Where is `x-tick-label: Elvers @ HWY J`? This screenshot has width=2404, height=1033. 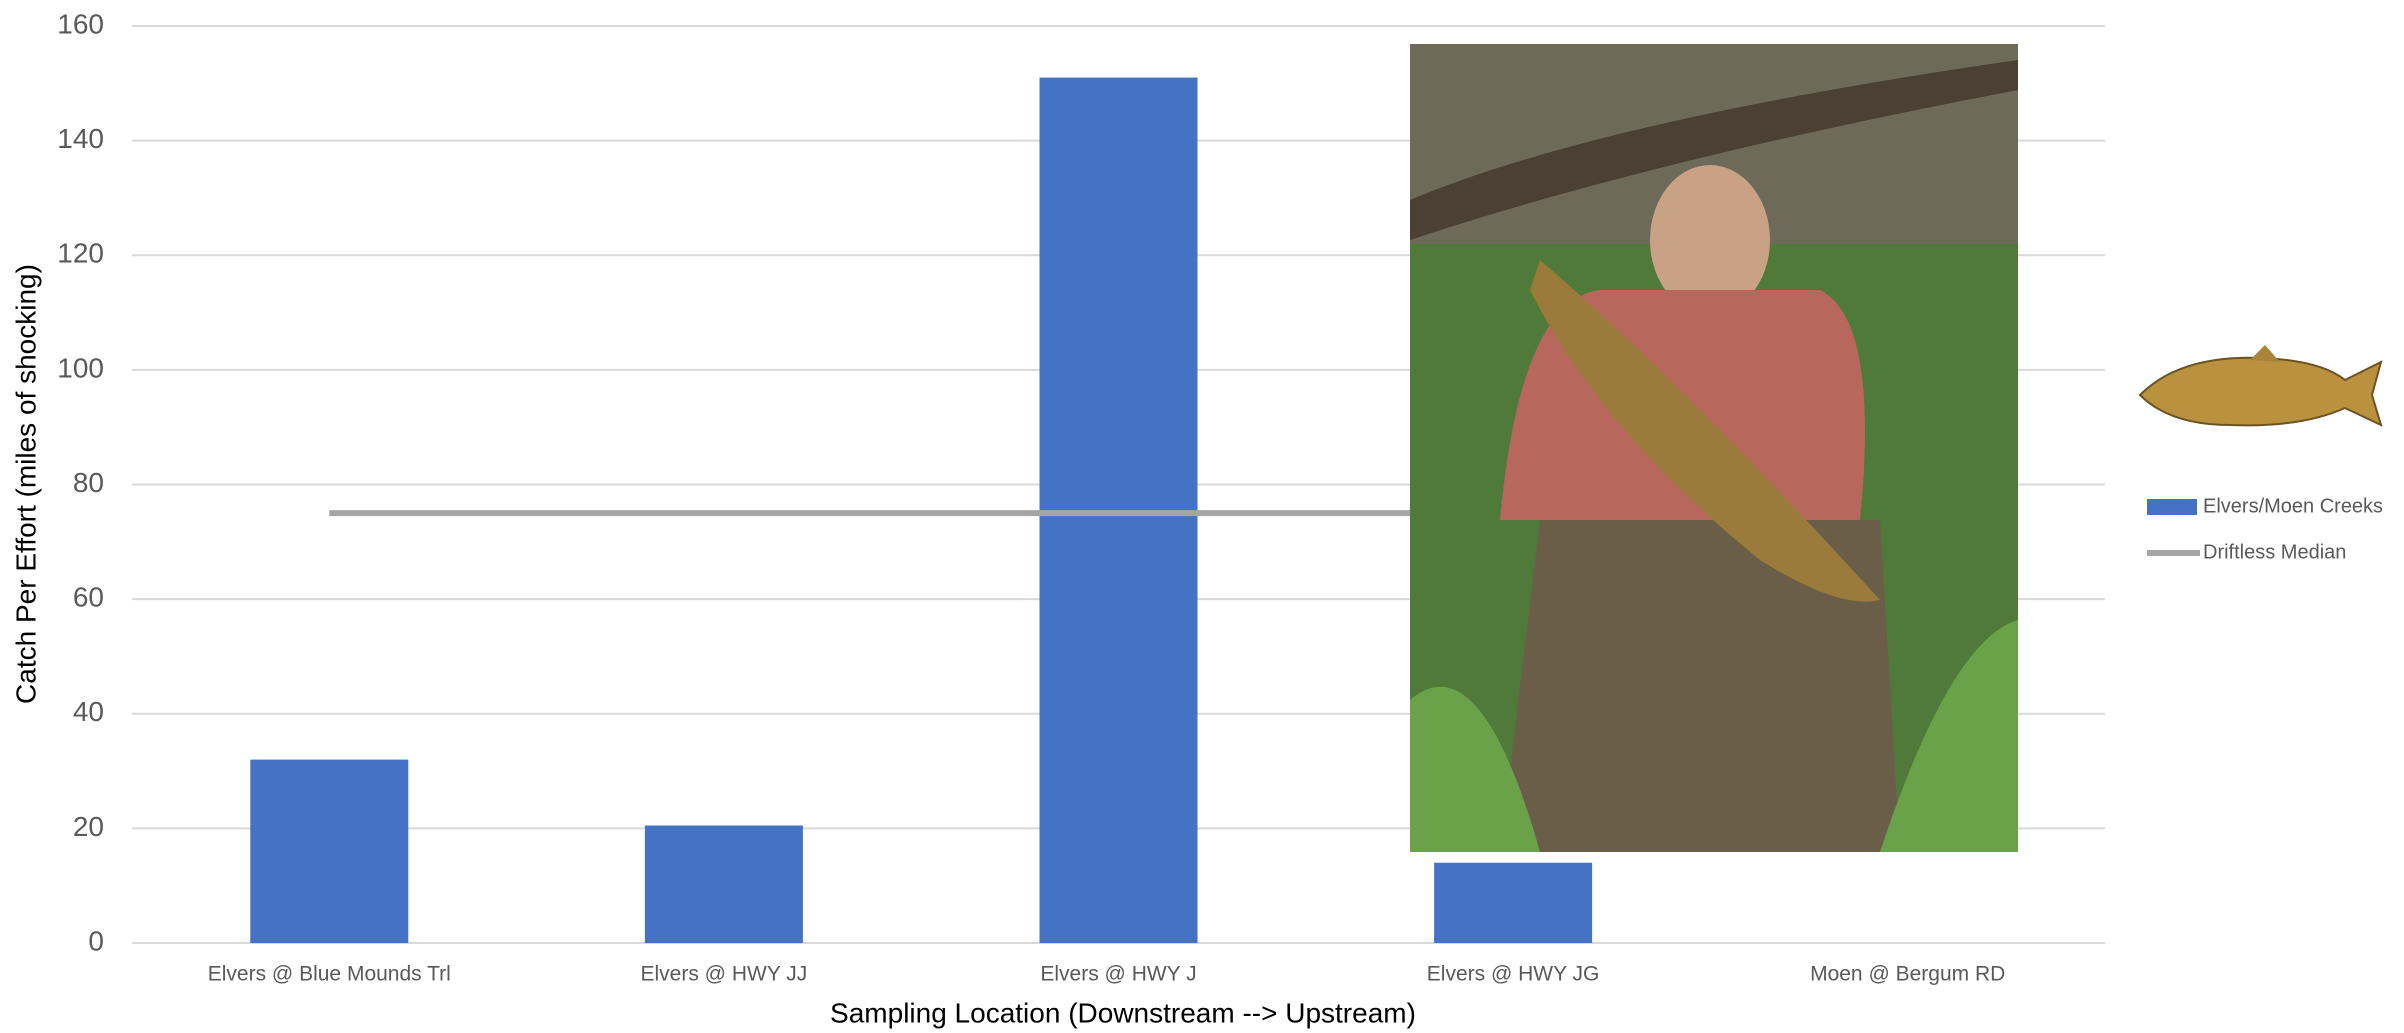 x-tick-label: Elvers @ HWY J is located at coordinates (1118, 974).